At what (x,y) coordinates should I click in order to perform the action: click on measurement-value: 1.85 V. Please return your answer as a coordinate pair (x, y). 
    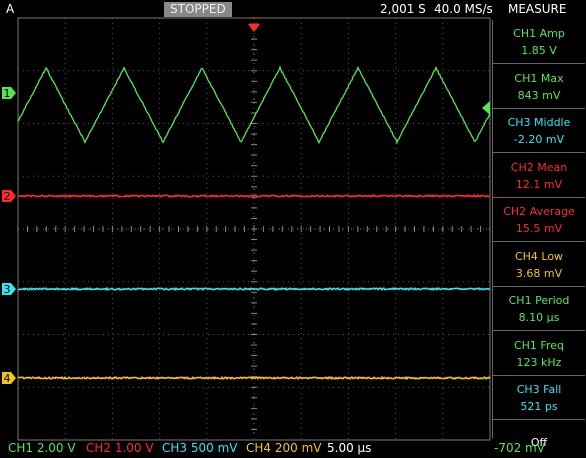
    Looking at the image, I should click on (539, 50).